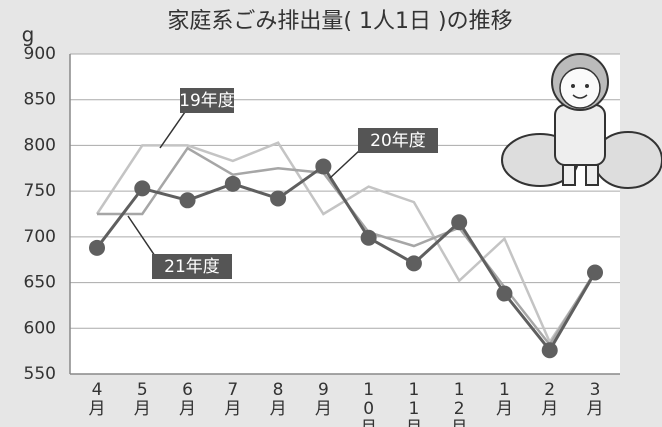  I want to click on x-tick-label: 6月, so click(188, 399).